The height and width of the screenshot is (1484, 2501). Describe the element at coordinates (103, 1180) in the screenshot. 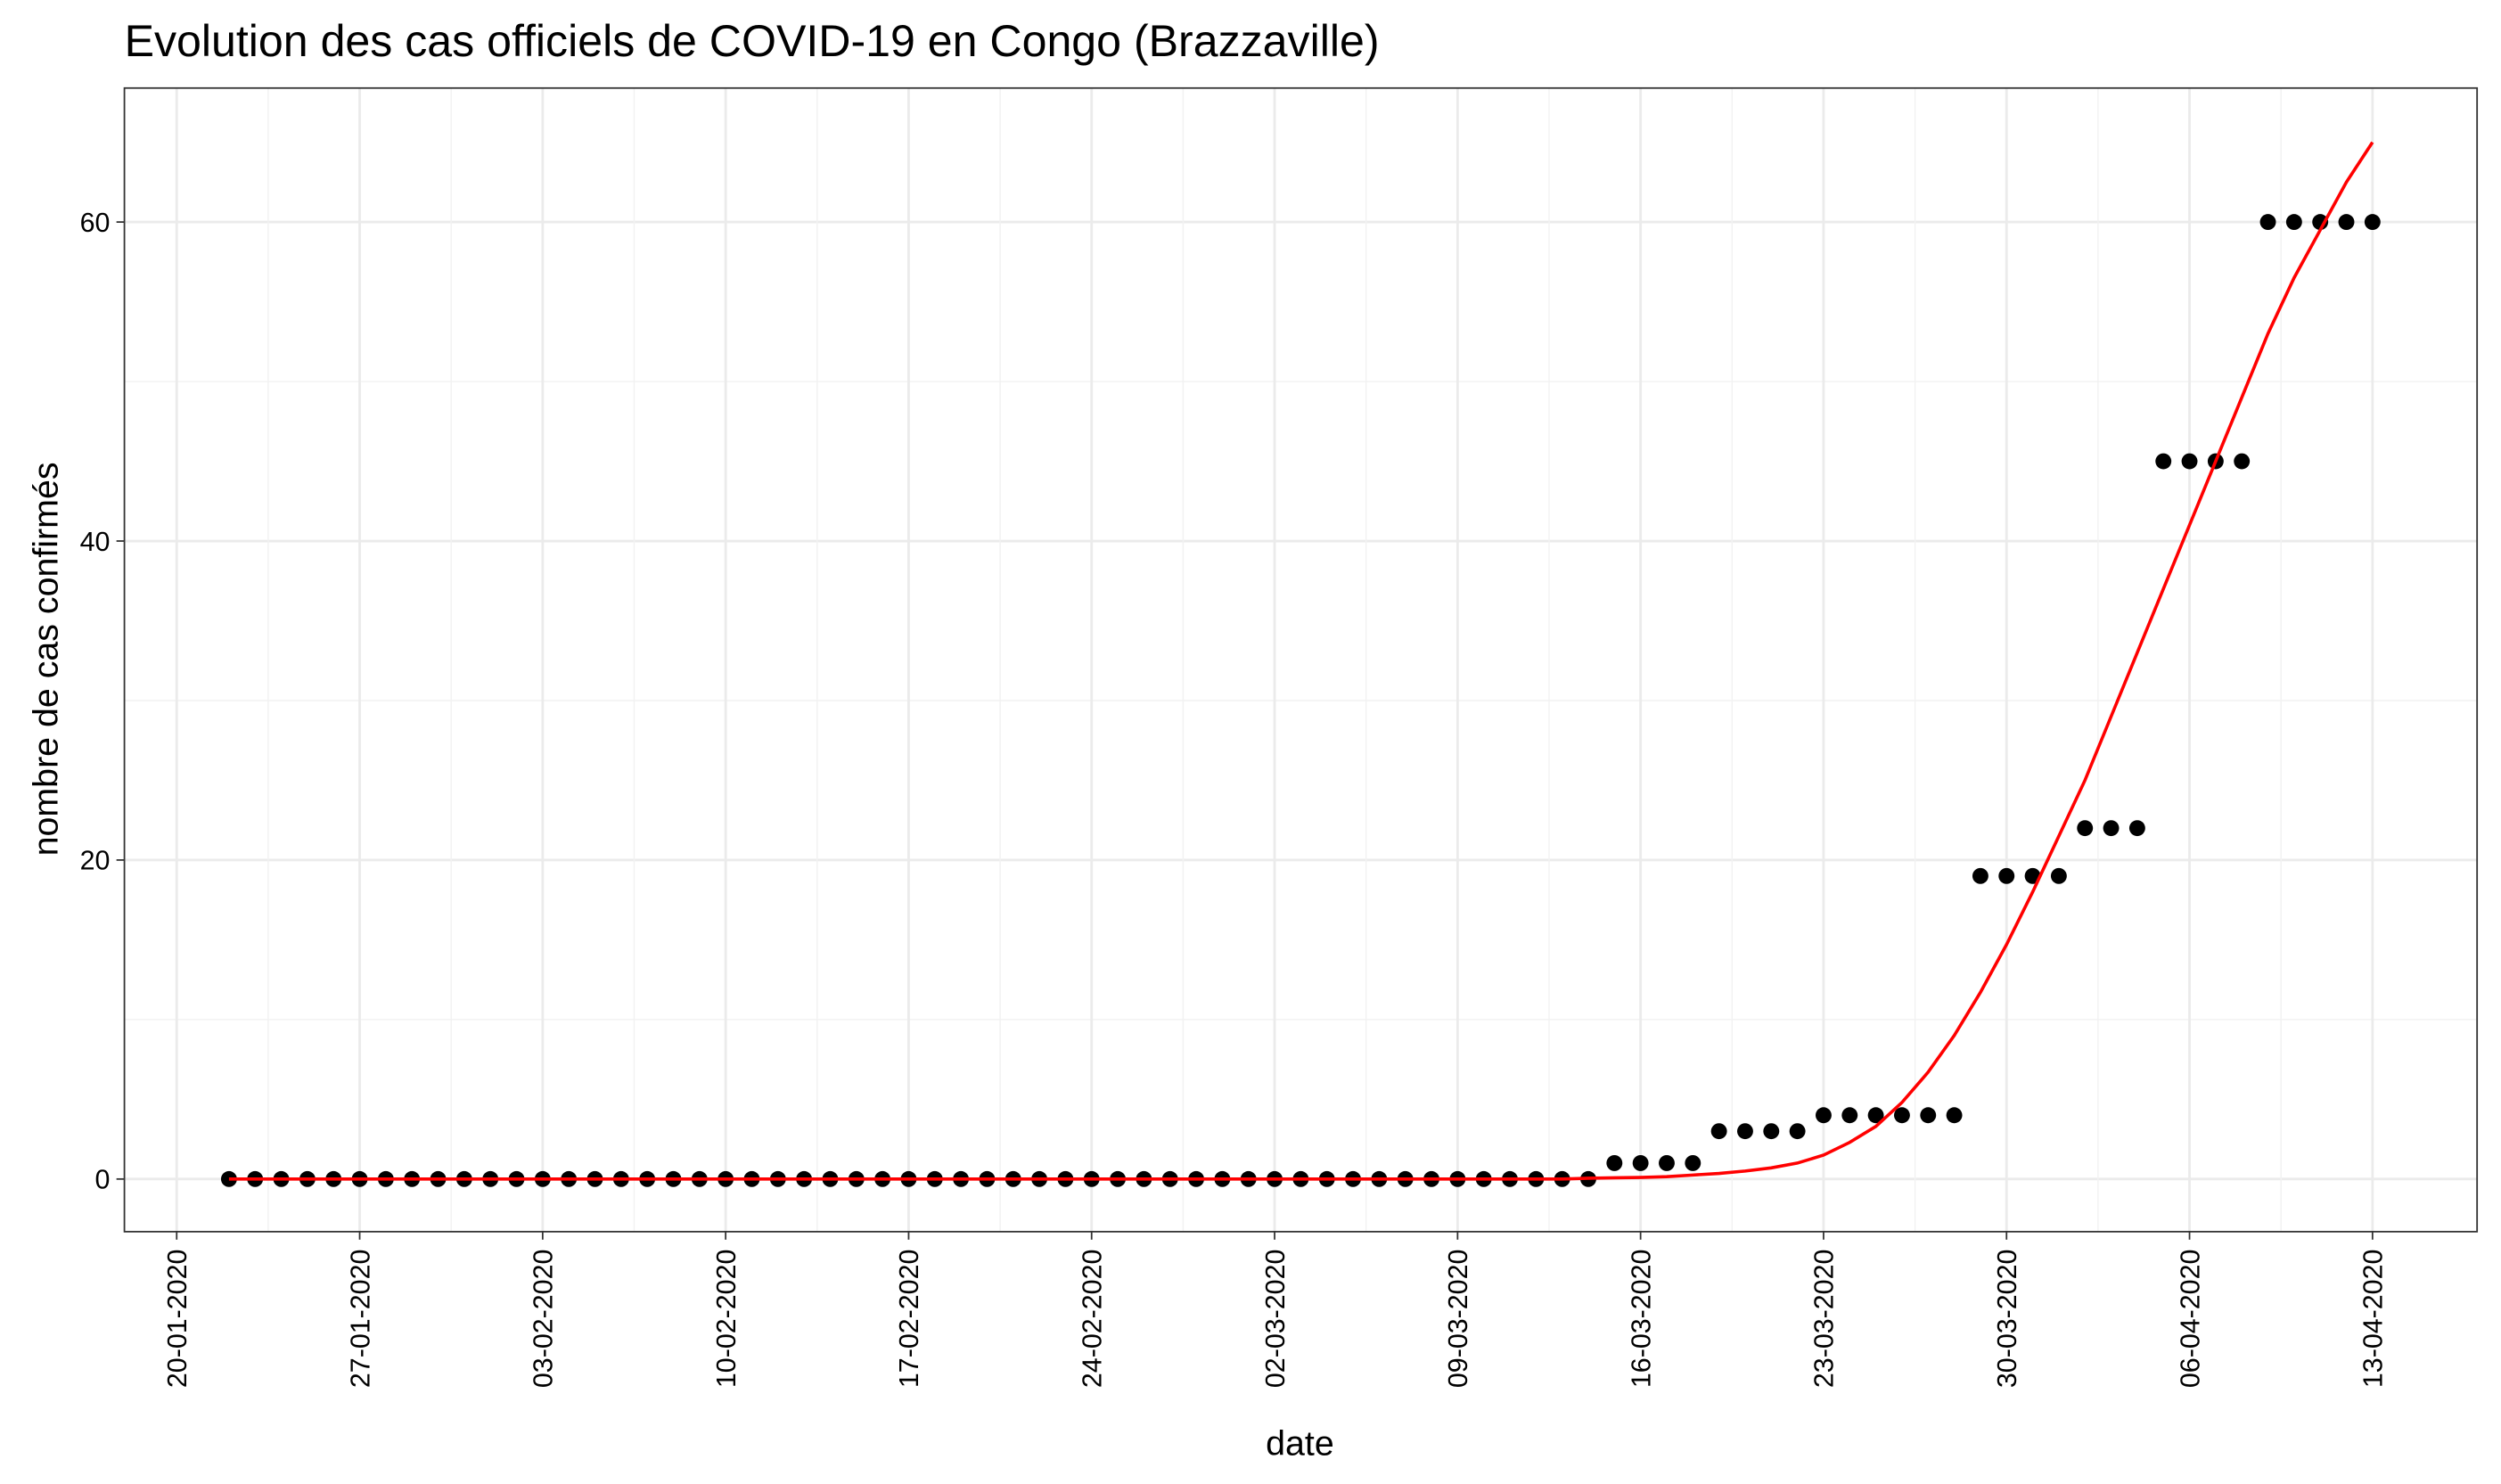

I see `y-tick-label: 0` at that location.